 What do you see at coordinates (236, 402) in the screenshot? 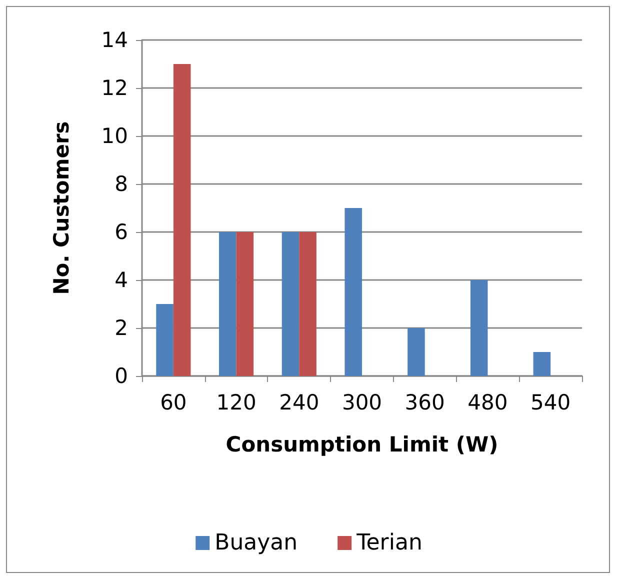
I see `x-tick-label: 120` at bounding box center [236, 402].